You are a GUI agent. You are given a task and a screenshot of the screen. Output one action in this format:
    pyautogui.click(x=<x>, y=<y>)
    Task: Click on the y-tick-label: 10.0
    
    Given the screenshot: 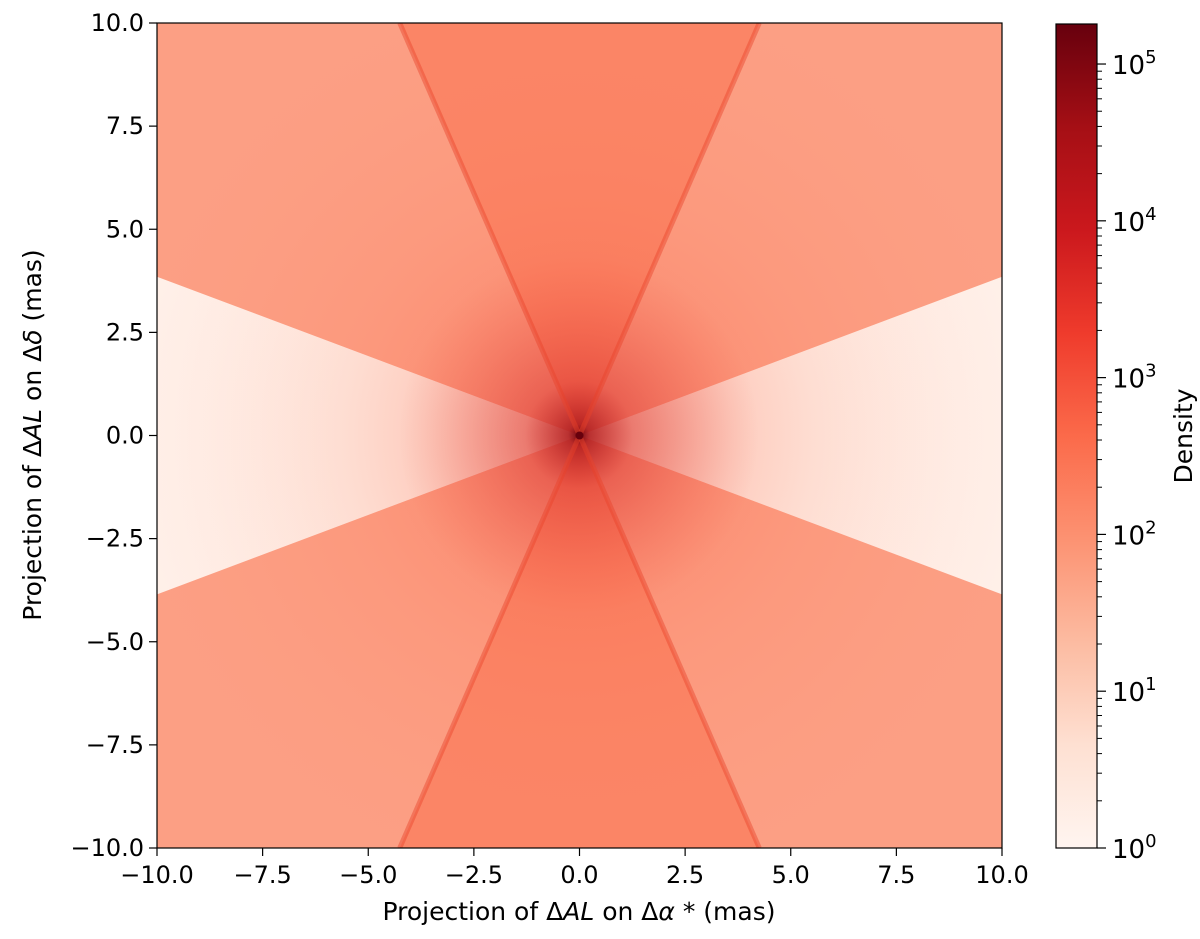 What is the action you would take?
    pyautogui.click(x=117, y=23)
    